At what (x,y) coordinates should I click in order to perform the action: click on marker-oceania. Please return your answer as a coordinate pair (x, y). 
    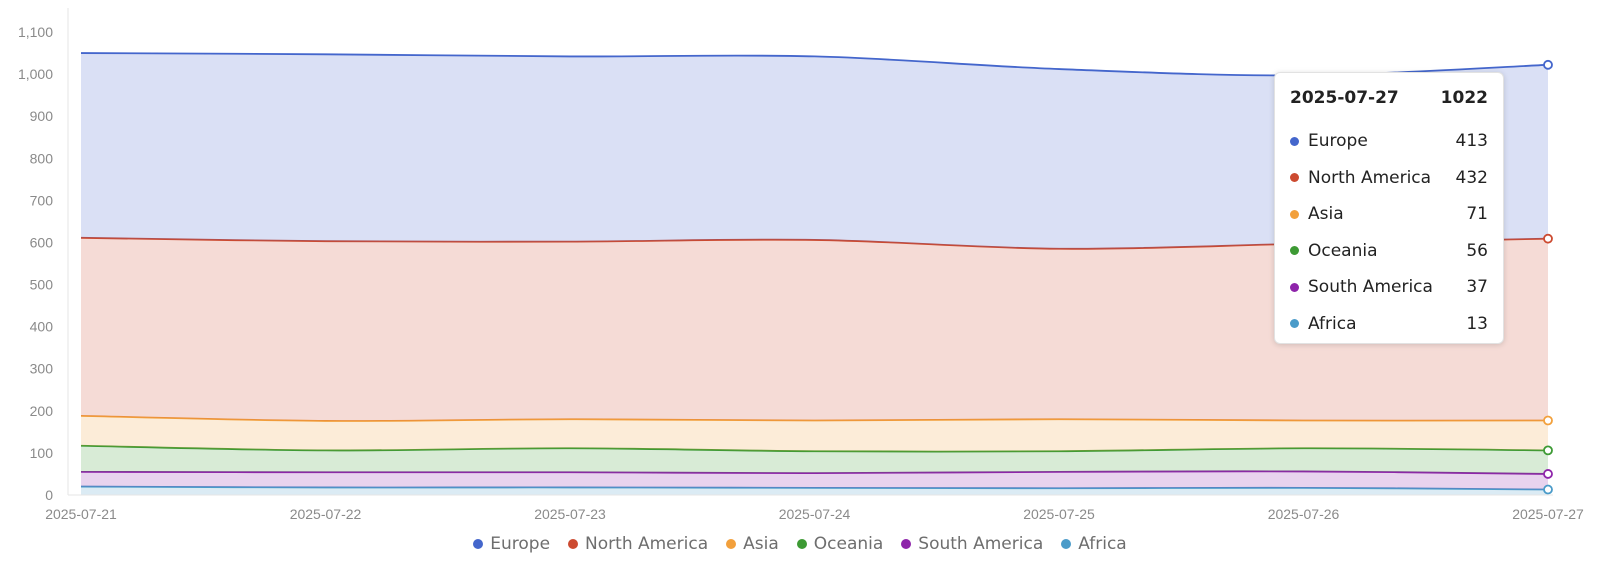
    Looking at the image, I should click on (1548, 450).